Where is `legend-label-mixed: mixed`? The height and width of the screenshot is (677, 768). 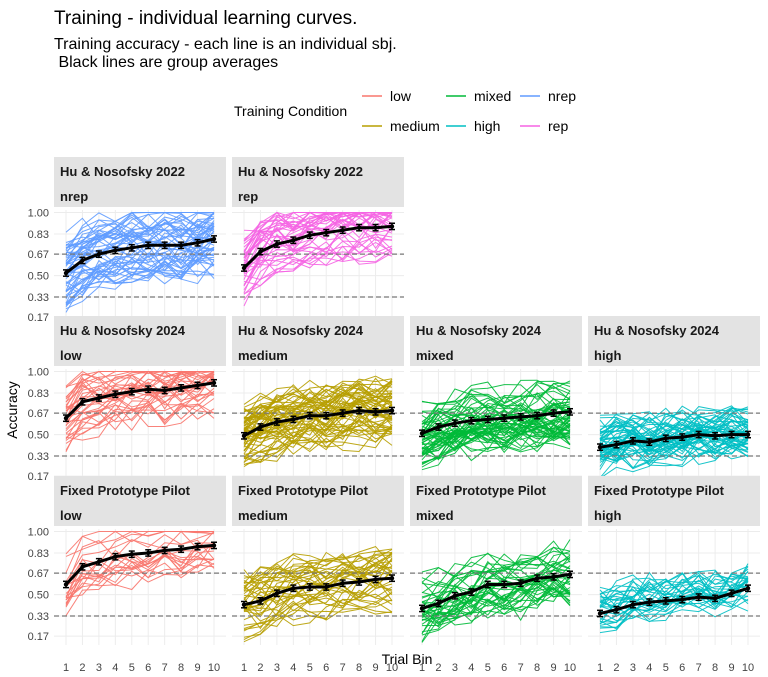 legend-label-mixed: mixed is located at coordinates (492, 96).